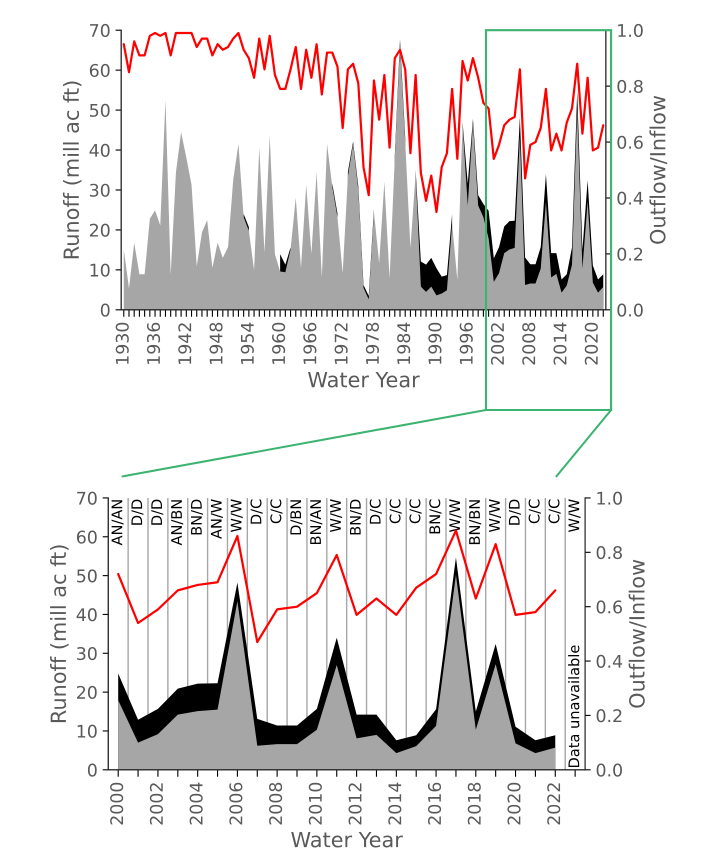 The height and width of the screenshot is (863, 717). I want to click on x-tick-label: 2018, so click(474, 803).